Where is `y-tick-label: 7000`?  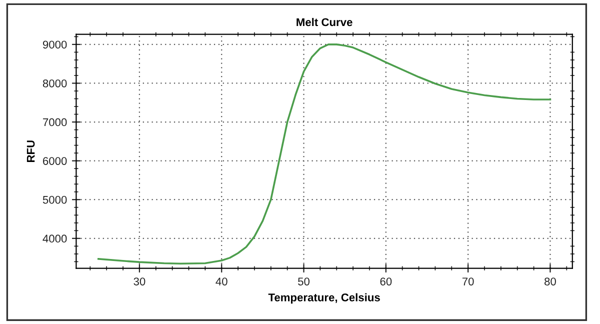
y-tick-label: 7000 is located at coordinates (55, 122).